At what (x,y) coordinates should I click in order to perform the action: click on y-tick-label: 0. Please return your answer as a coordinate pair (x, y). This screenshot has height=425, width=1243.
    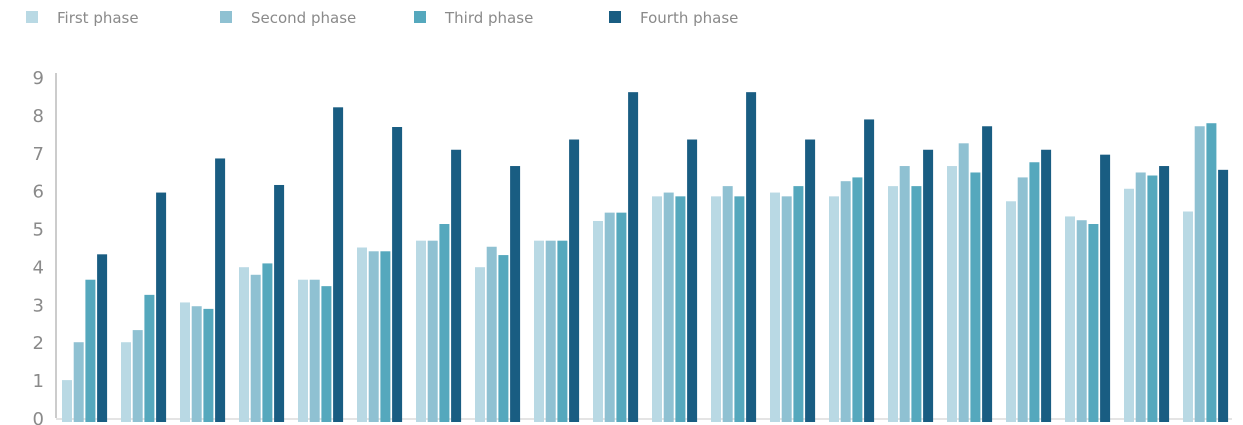
    Looking at the image, I should click on (38, 417).